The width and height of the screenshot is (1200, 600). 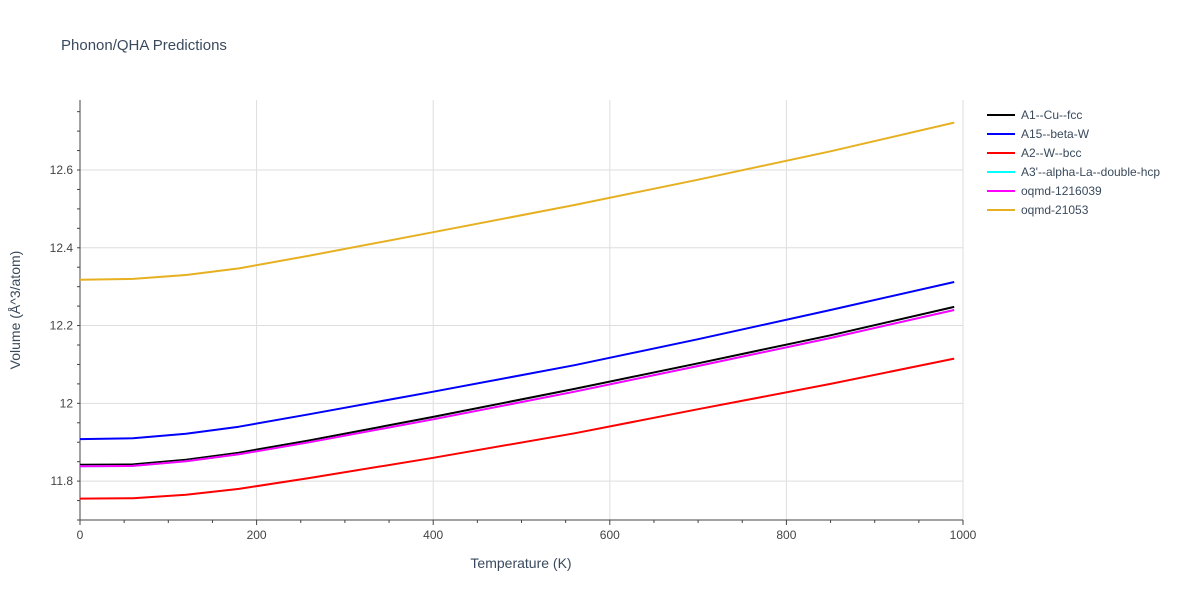 I want to click on x-tick-label: 1000, so click(x=963, y=535).